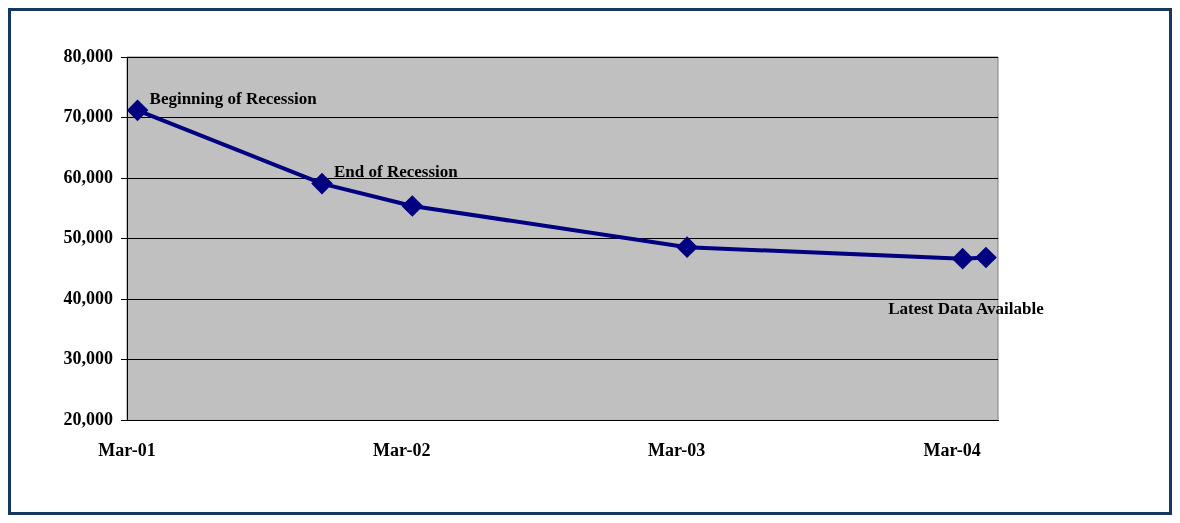 The height and width of the screenshot is (523, 1180). I want to click on y-tick-label: 70,000, so click(88, 116).